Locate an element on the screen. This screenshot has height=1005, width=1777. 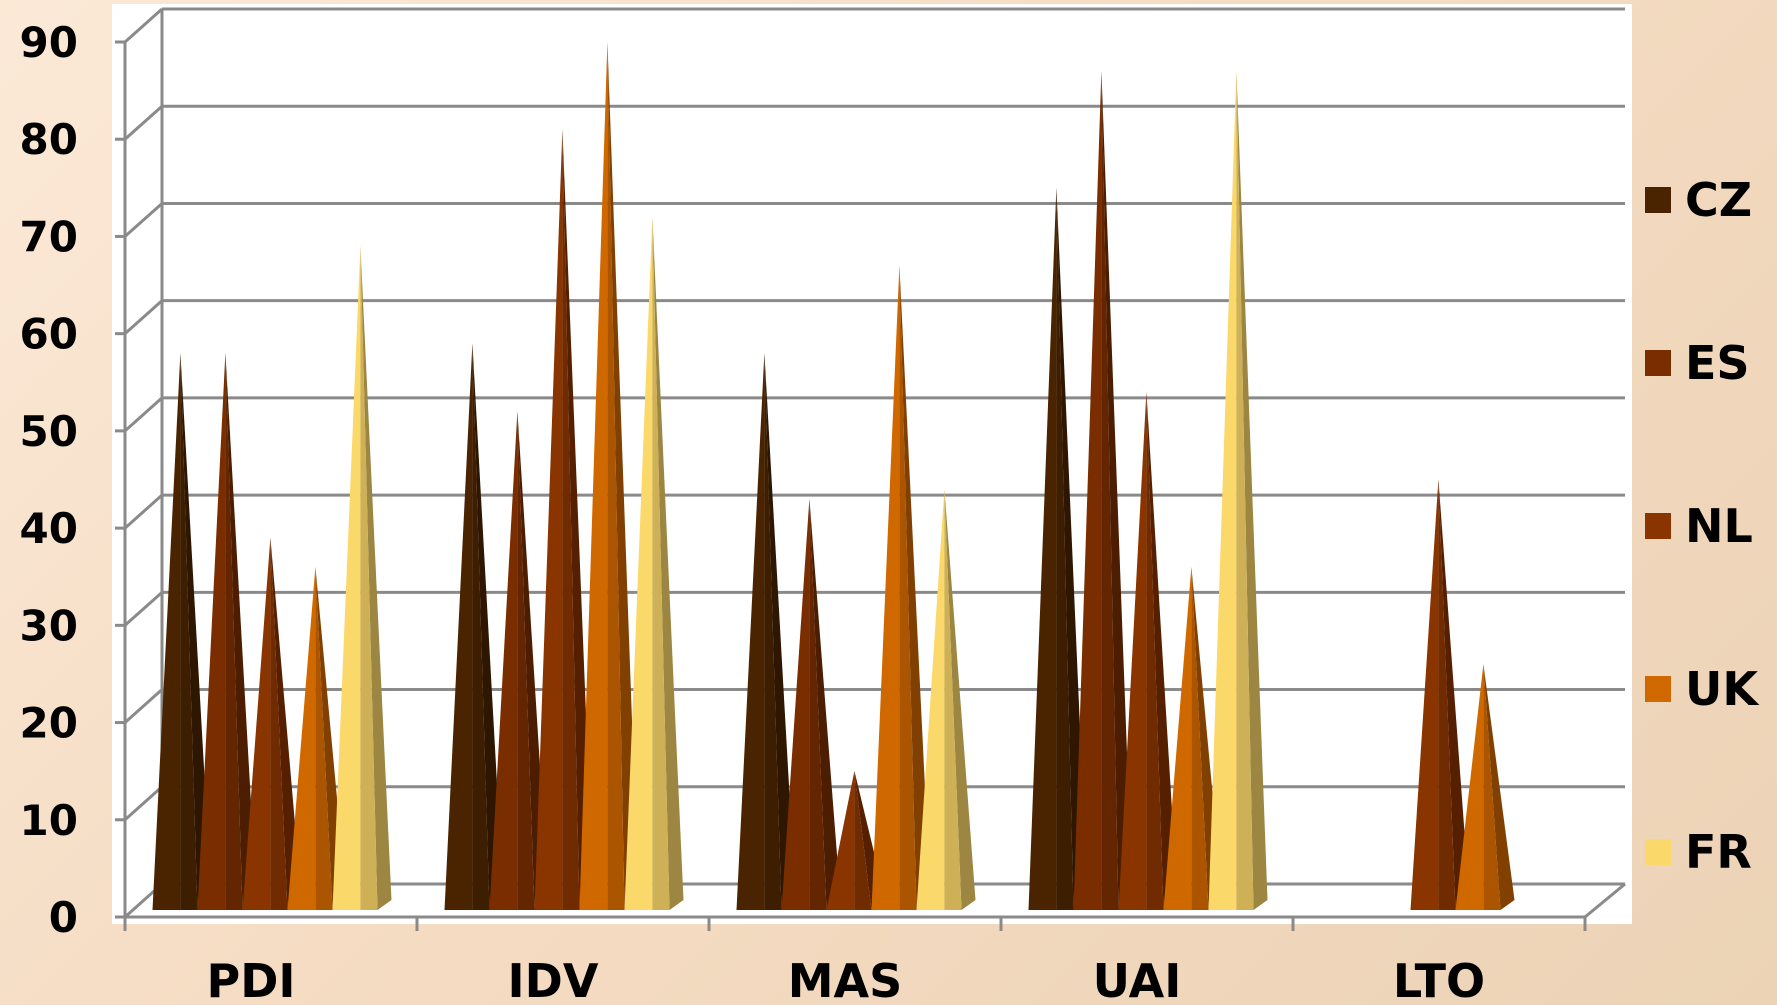
x-tick-label: PDI is located at coordinates (250, 979).